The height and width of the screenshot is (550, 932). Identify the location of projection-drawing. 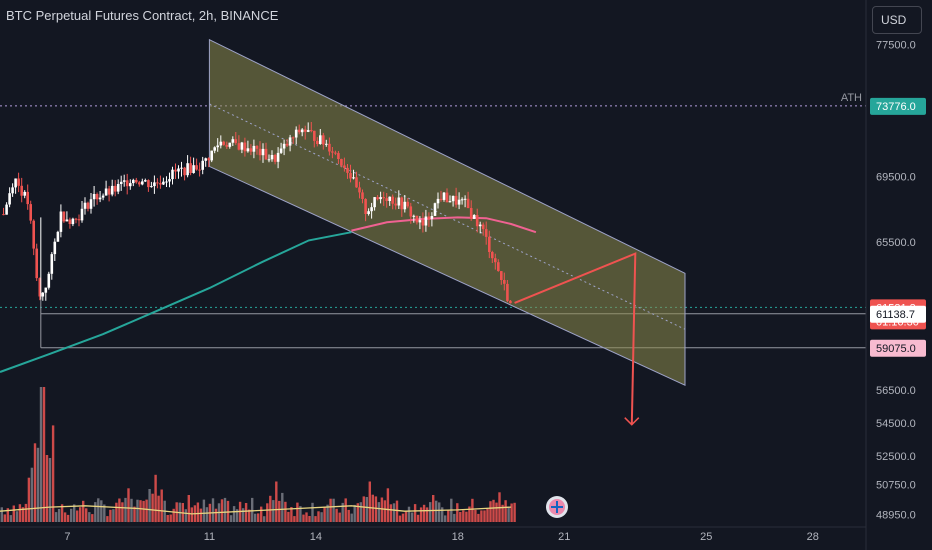
(577, 339).